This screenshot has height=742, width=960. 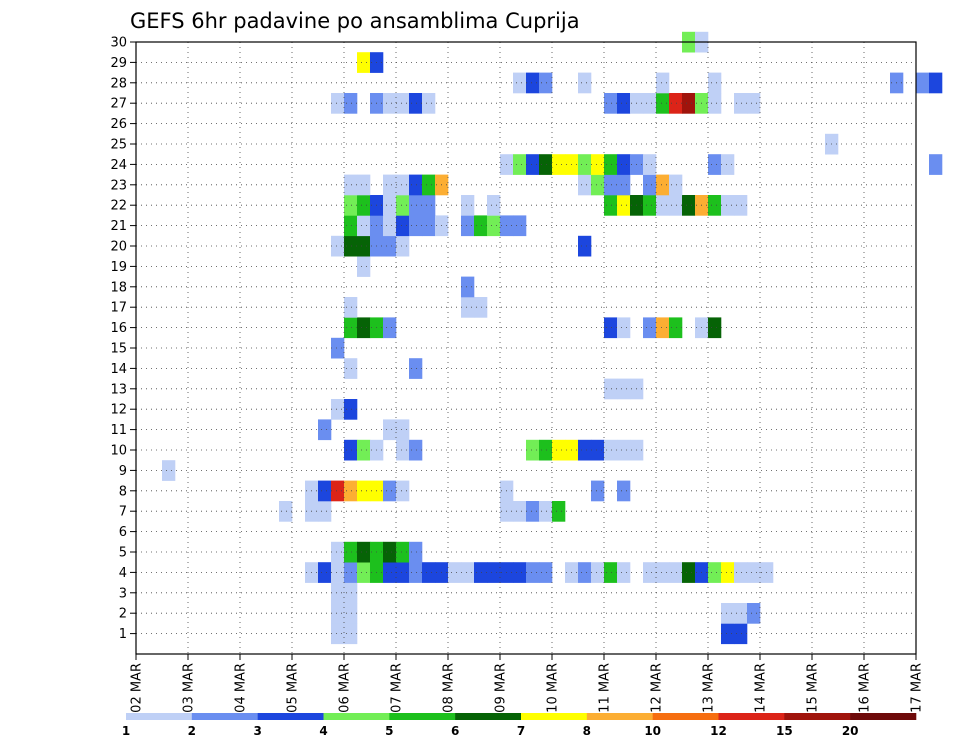 I want to click on x-tick-label: 07 MAR, so click(x=397, y=688).